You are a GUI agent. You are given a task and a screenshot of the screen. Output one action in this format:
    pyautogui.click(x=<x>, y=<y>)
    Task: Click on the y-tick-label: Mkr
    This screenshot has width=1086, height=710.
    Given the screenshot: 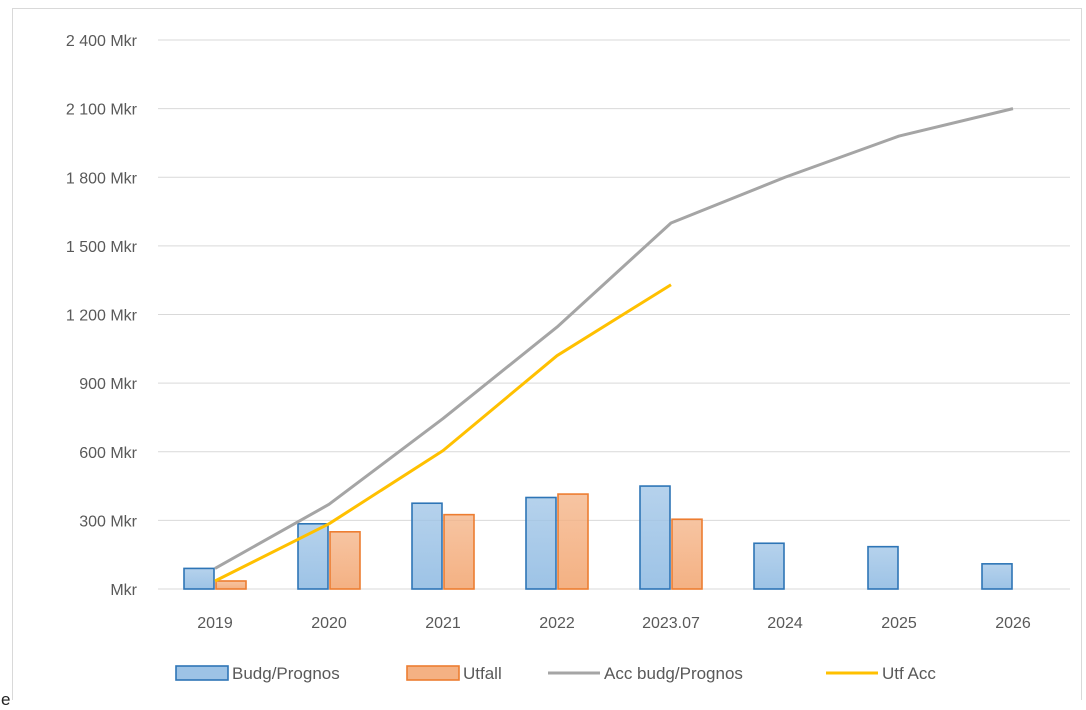 What is the action you would take?
    pyautogui.click(x=123, y=590)
    